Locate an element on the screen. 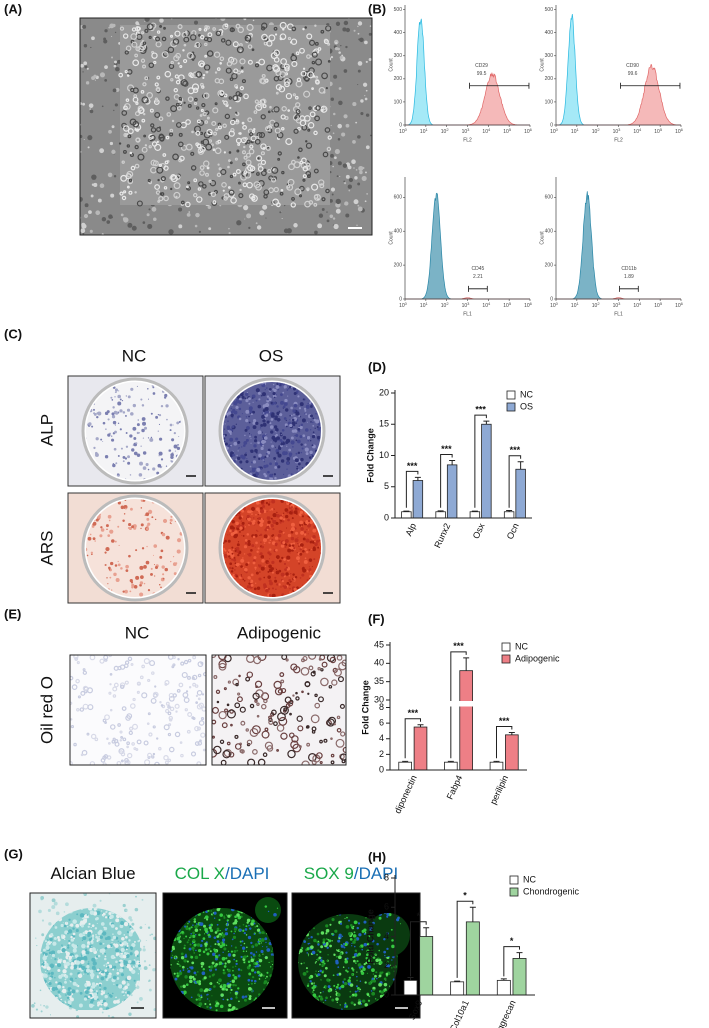 The width and height of the screenshot is (709, 1028). y-tick-label: 100 is located at coordinates (549, 102).